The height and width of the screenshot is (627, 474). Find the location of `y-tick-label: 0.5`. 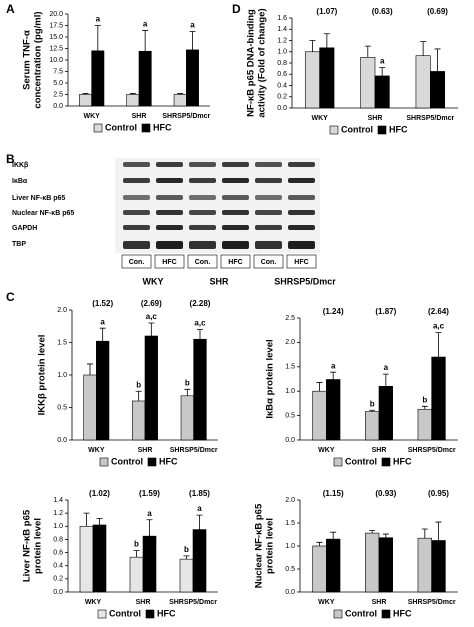

y-tick-label: 0.5 is located at coordinates (62, 407).